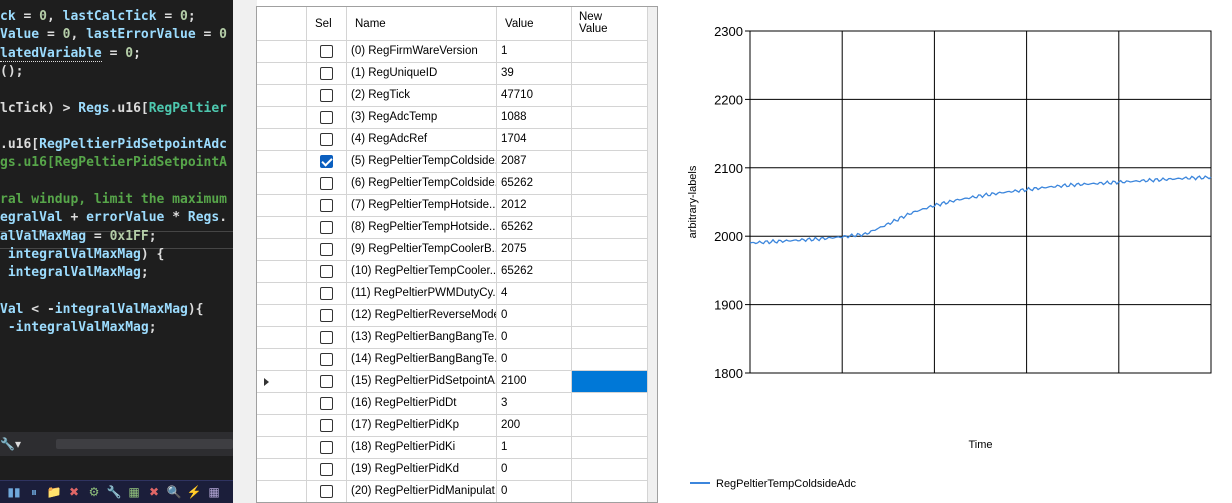  What do you see at coordinates (422, 52) in the screenshot?
I see `name-cell: (0) RegFirmWareVersion` at bounding box center [422, 52].